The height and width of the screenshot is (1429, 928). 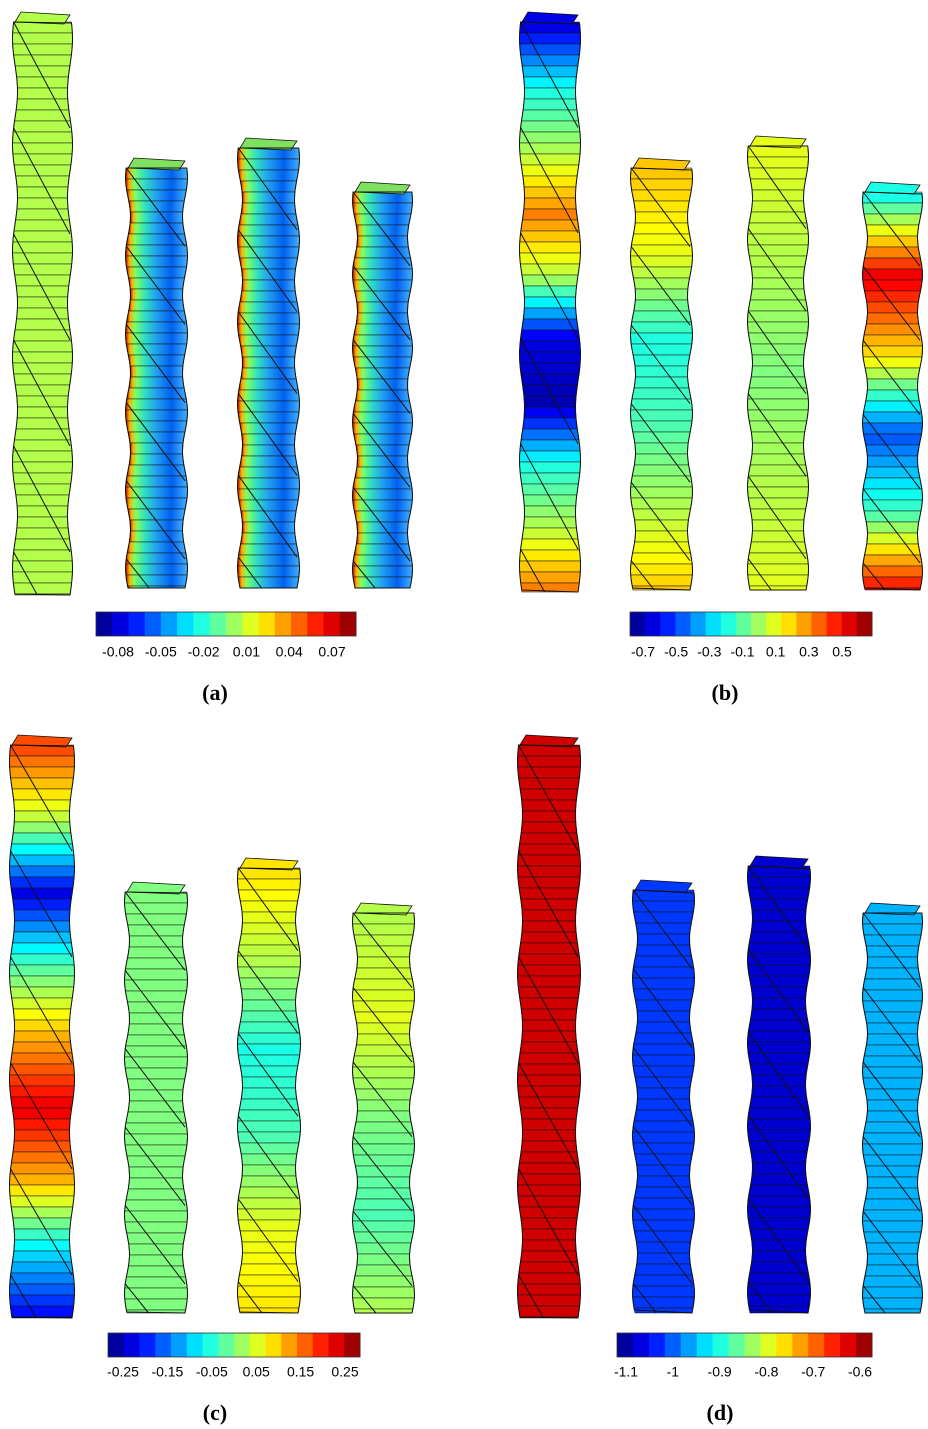 I want to click on colorbar-label: -0.9, so click(x=720, y=1372).